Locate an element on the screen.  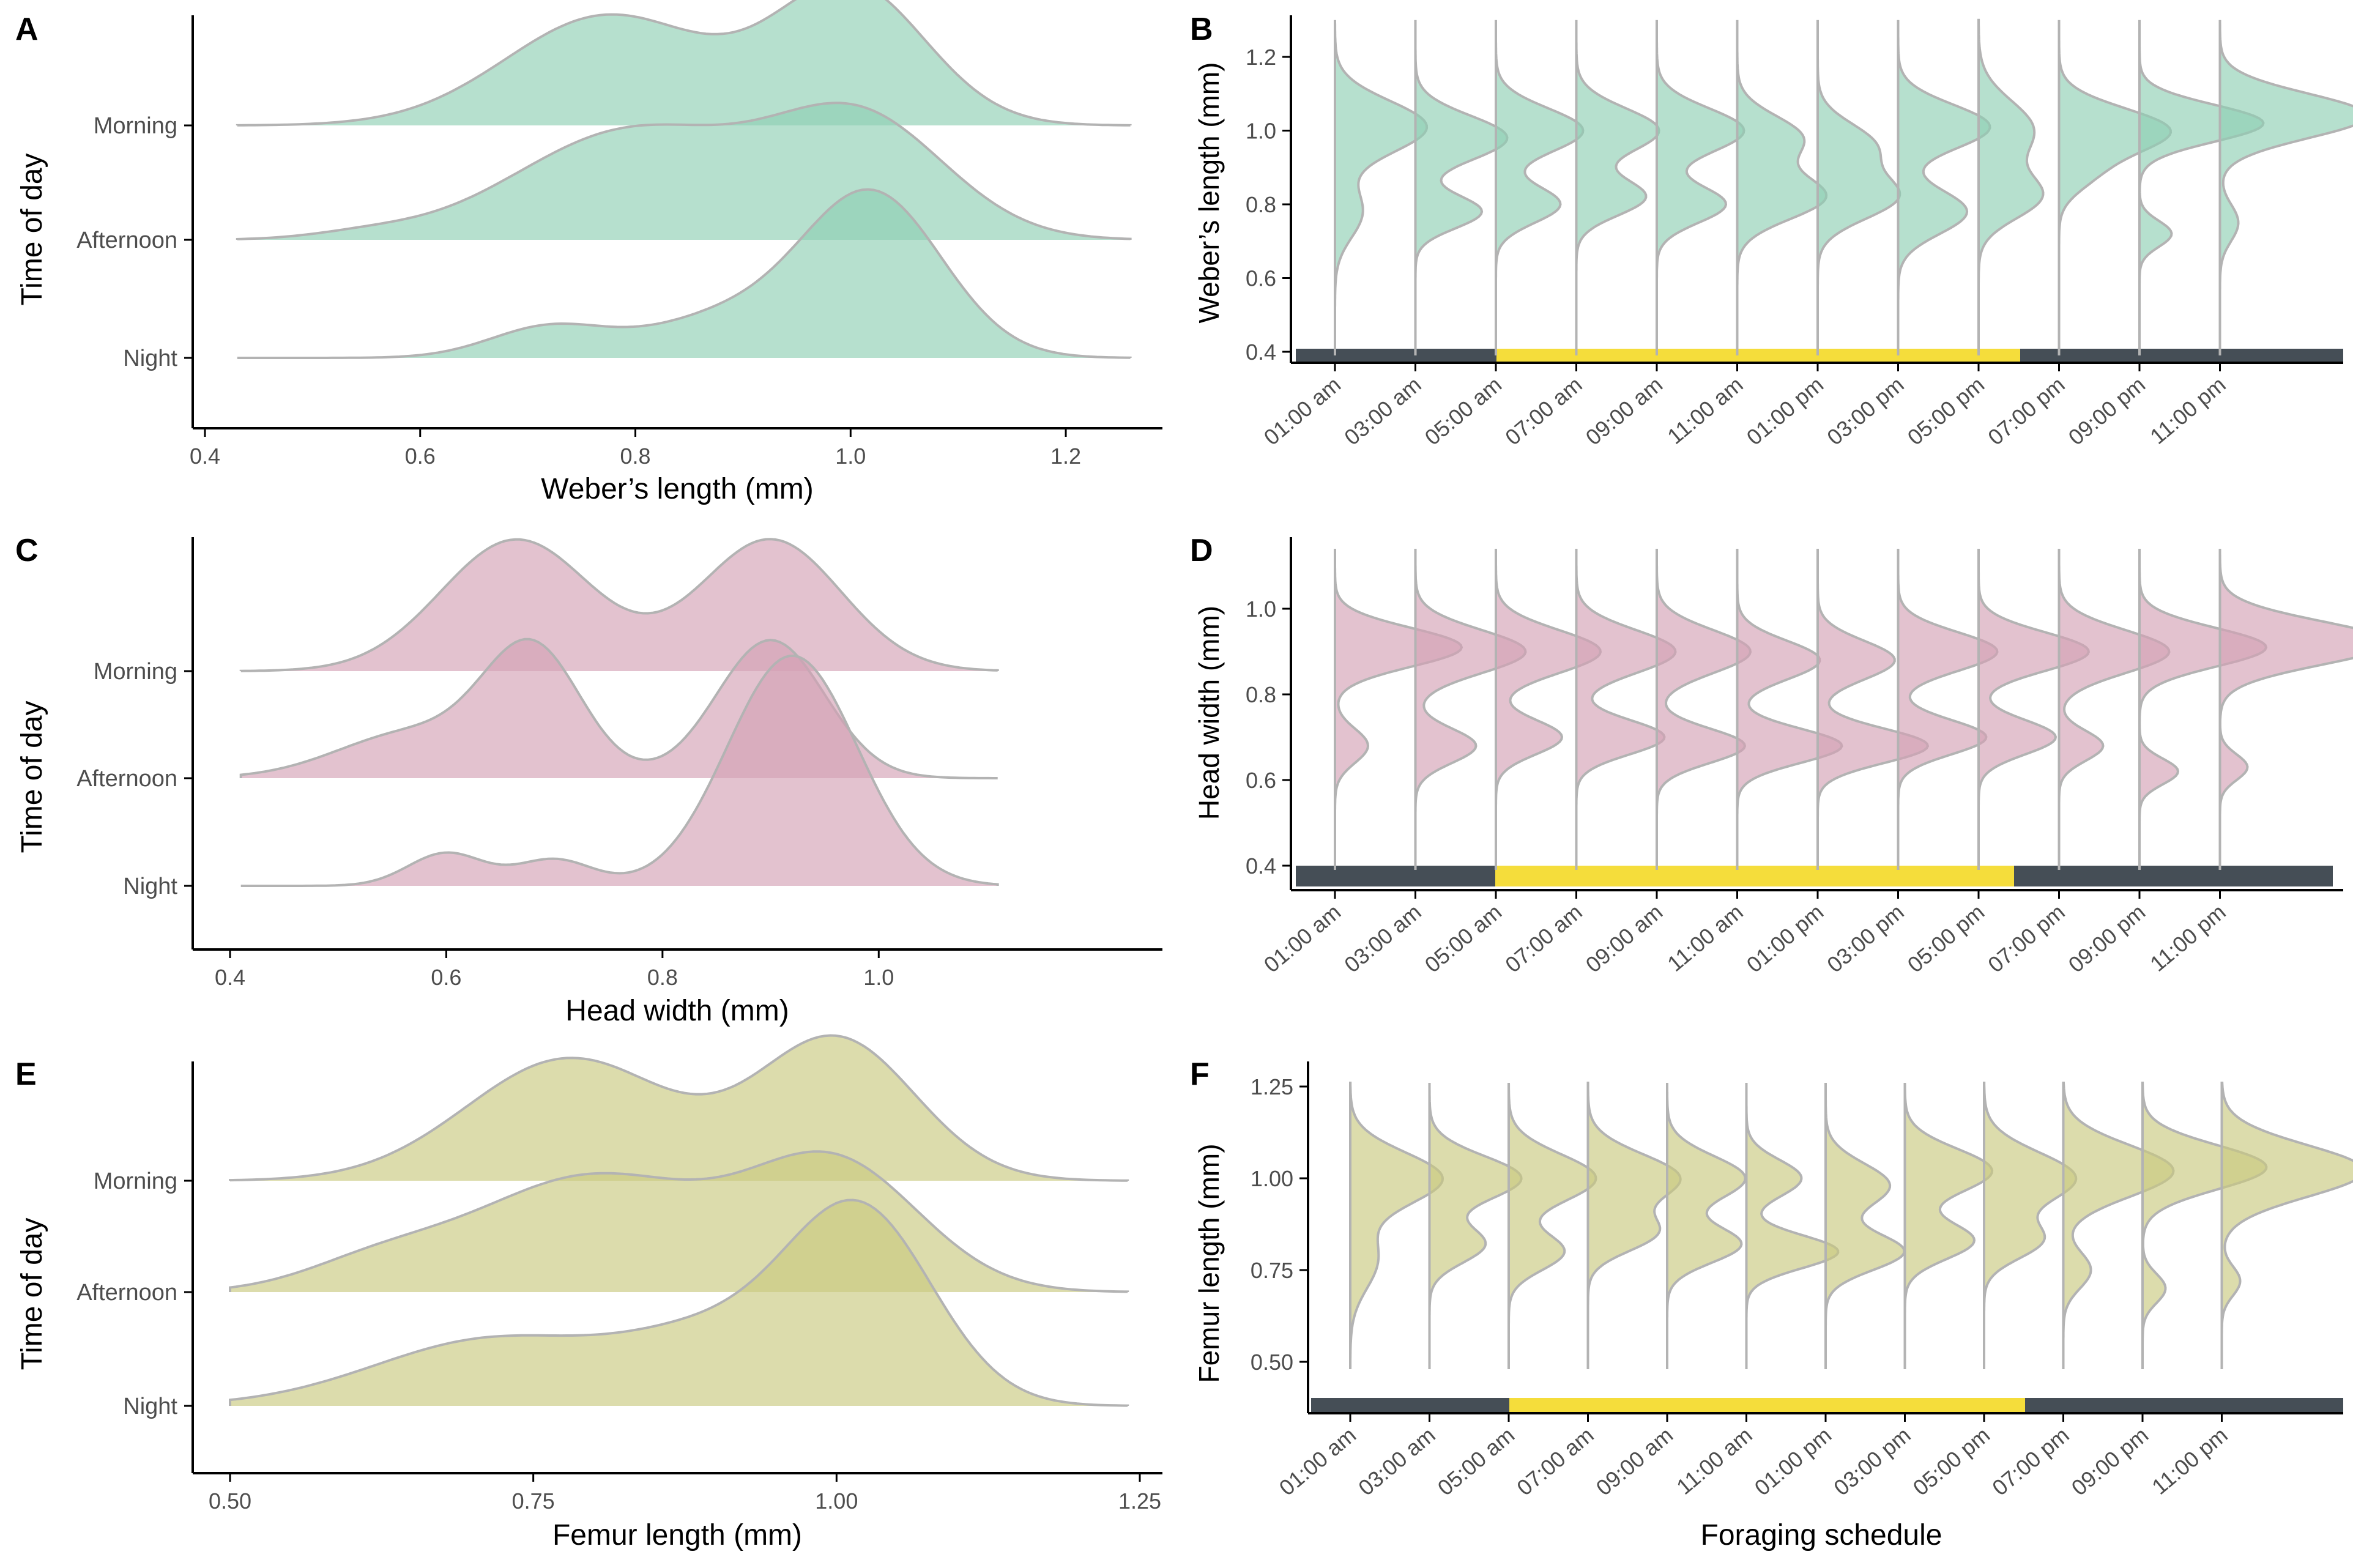
x-tick-label: 1.00 is located at coordinates (836, 1501).